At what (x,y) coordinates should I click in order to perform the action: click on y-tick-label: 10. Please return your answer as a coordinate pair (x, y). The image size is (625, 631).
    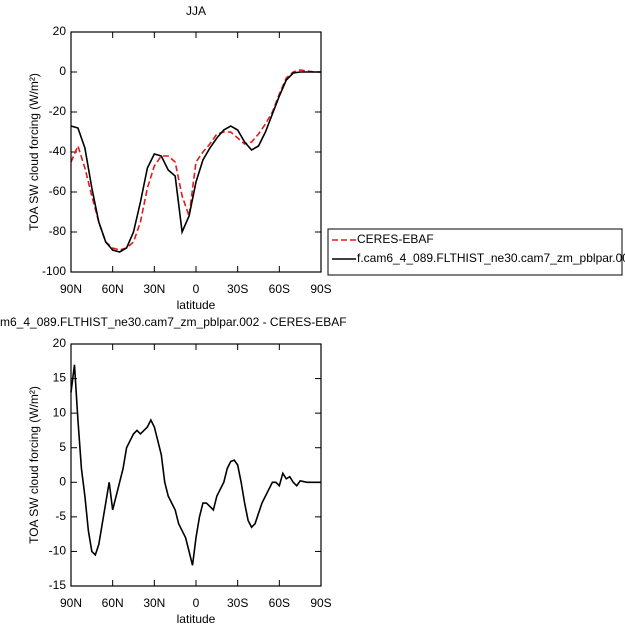
    Looking at the image, I should click on (60, 412).